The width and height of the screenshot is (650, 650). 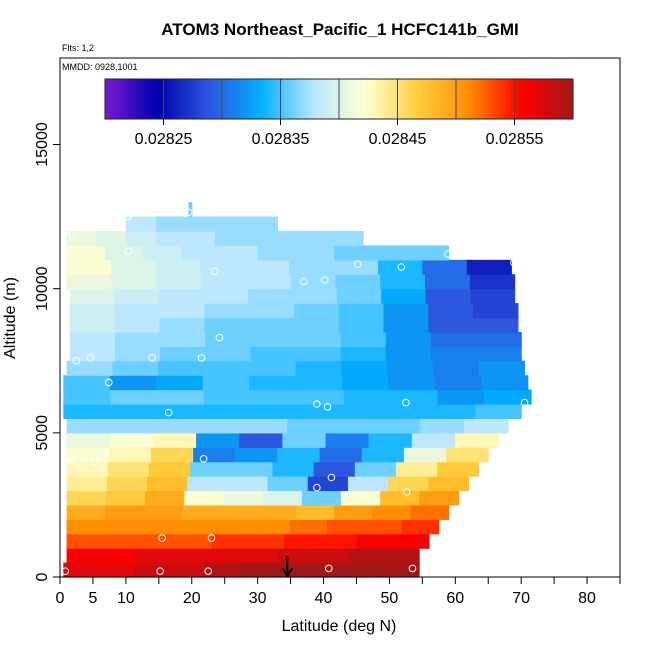 What do you see at coordinates (324, 598) in the screenshot?
I see `x-tick-label: 40` at bounding box center [324, 598].